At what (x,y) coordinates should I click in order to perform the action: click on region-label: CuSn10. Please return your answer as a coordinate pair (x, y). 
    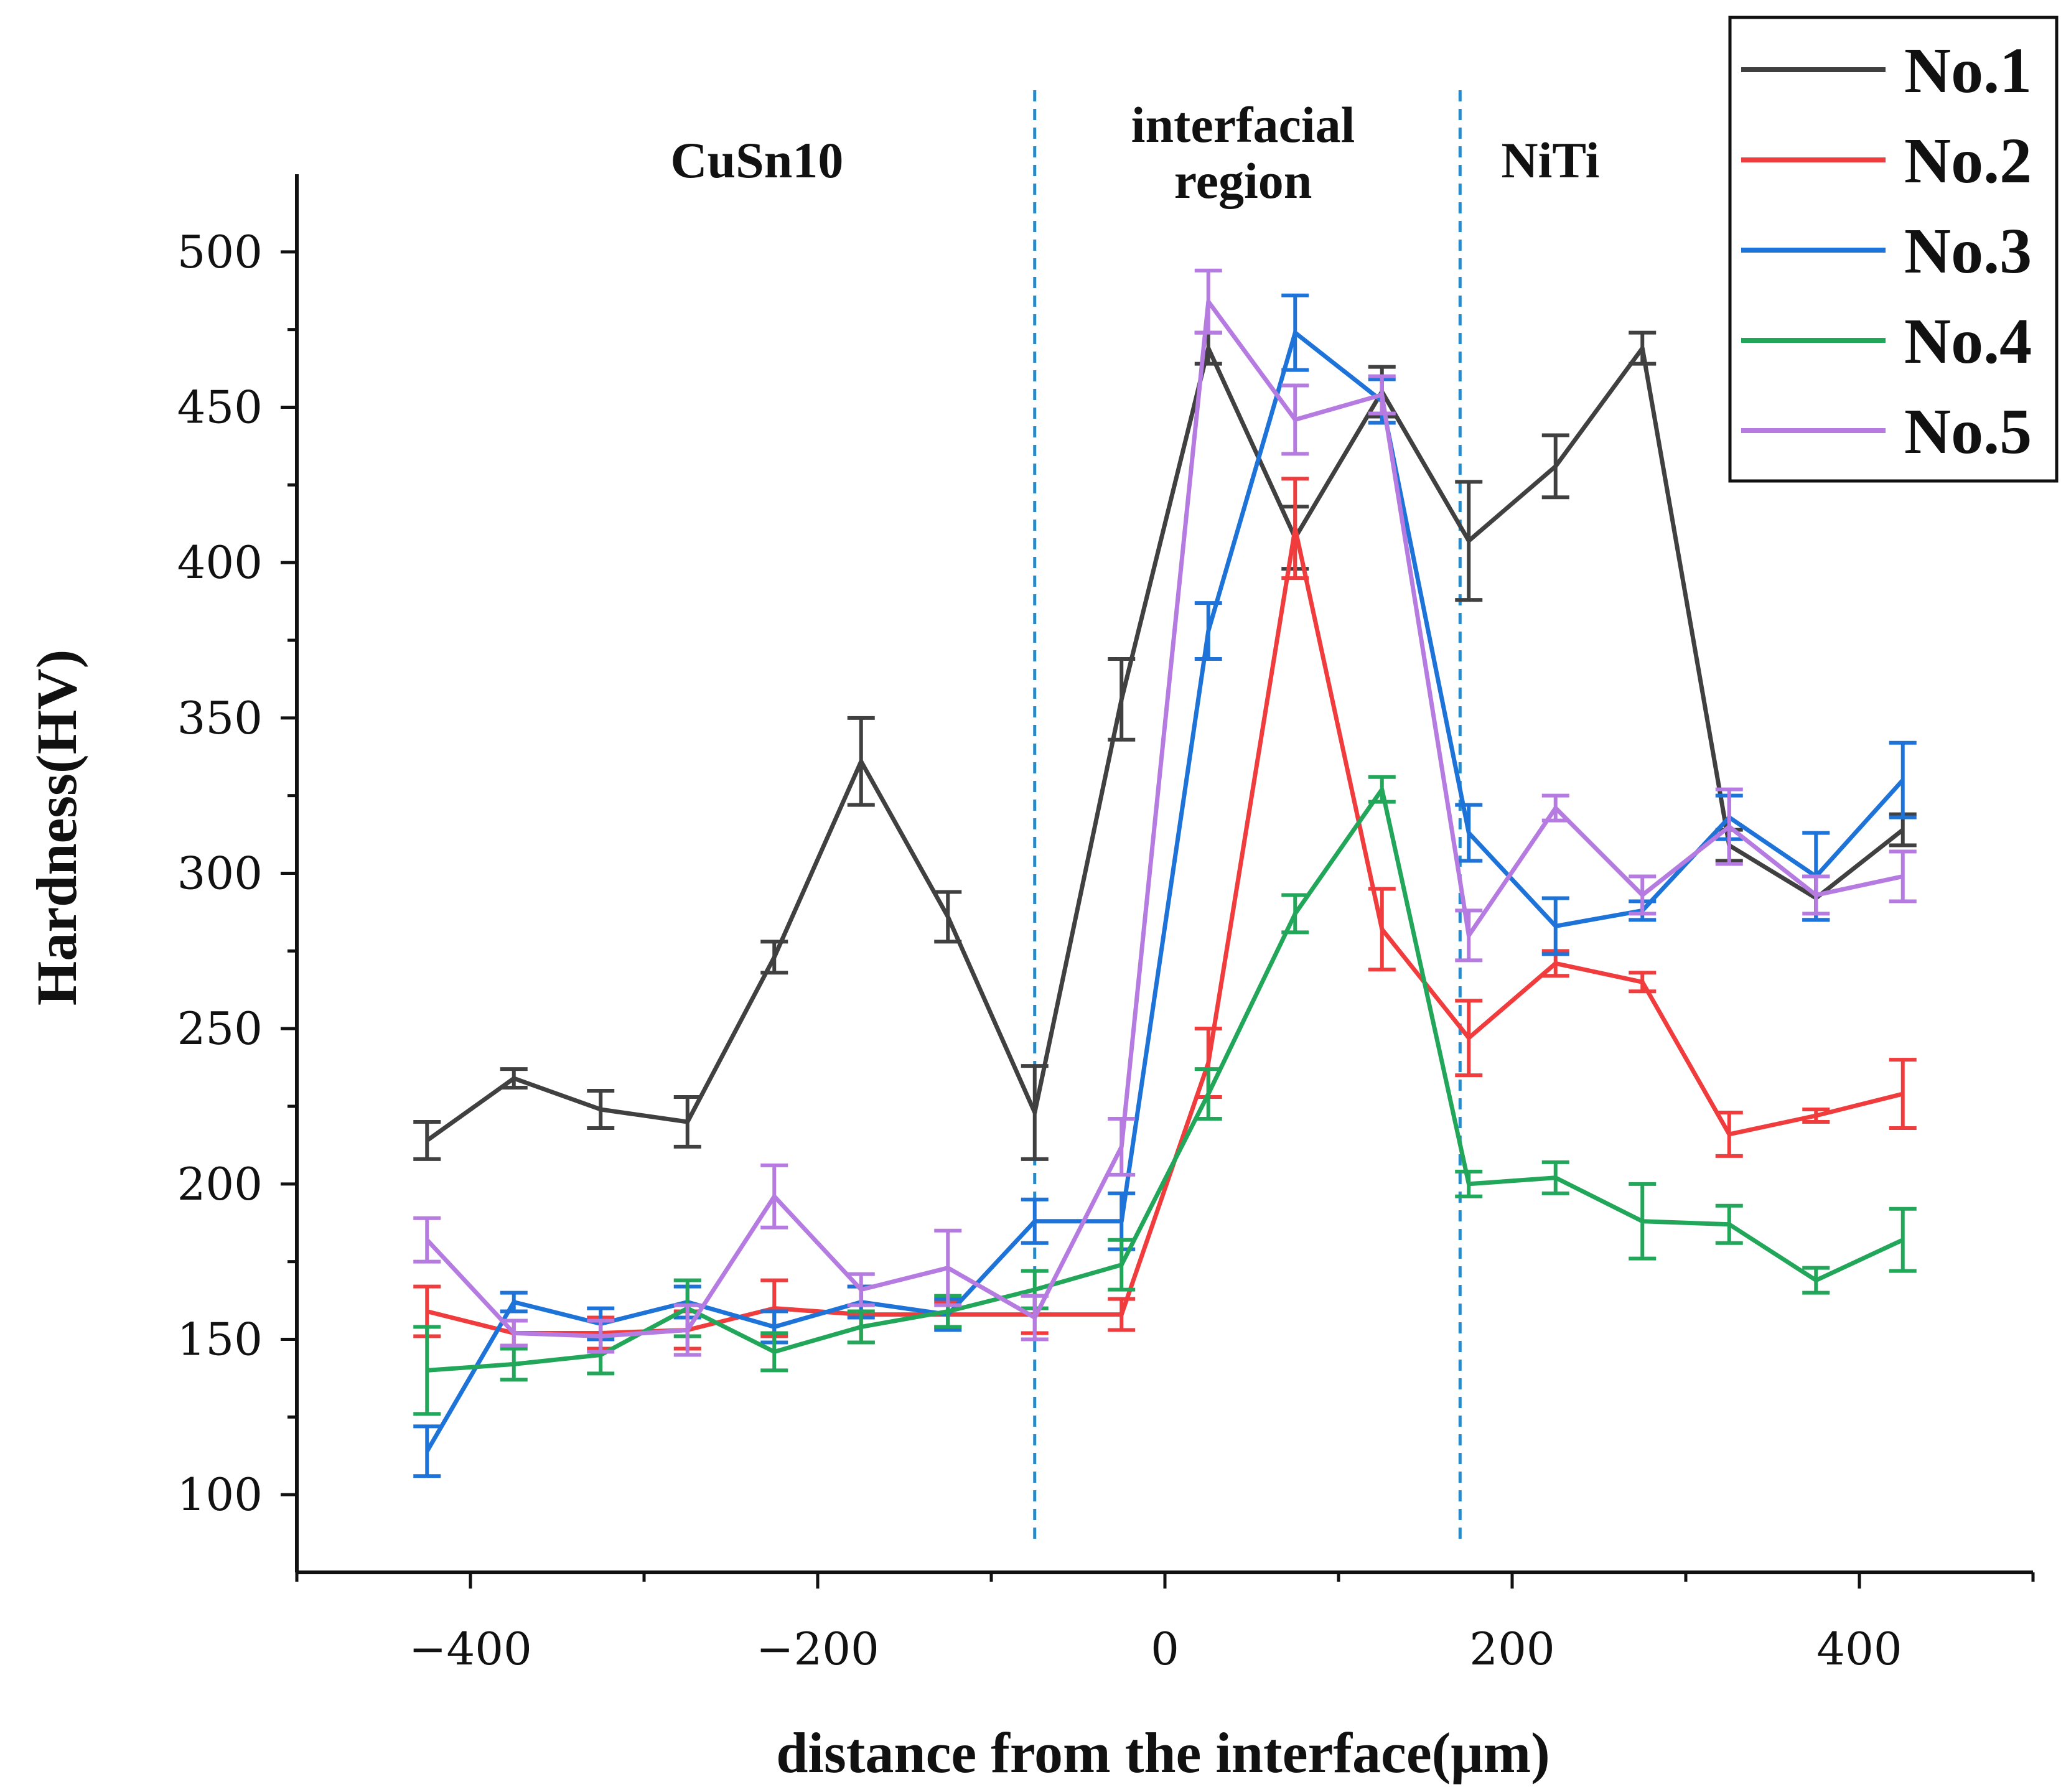
    Looking at the image, I should click on (757, 160).